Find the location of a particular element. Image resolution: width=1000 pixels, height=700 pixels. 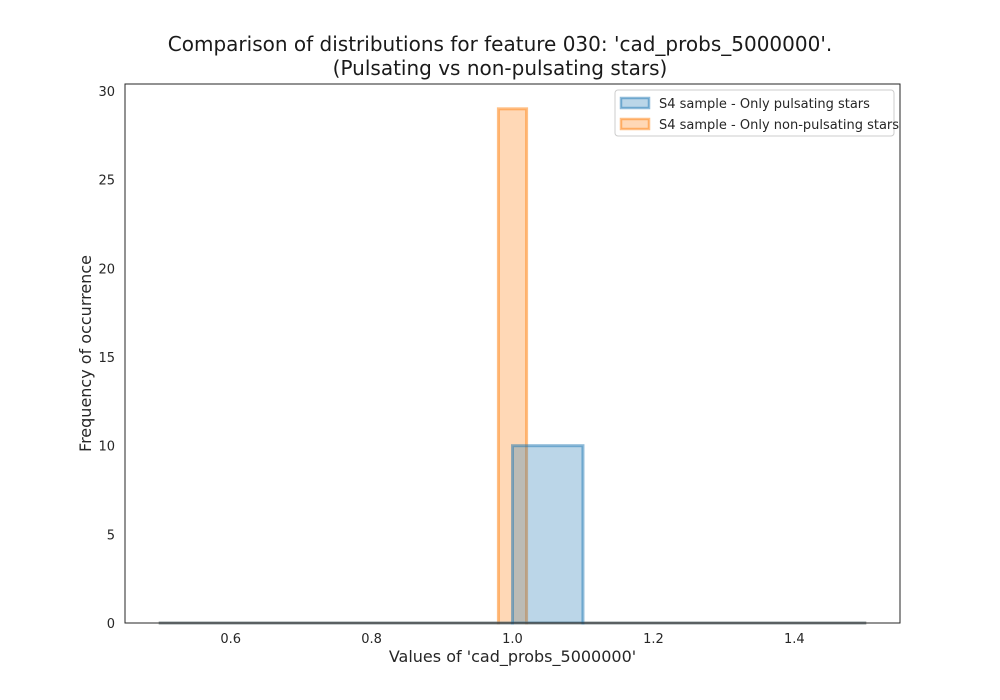

x-tick-label: 1.2 is located at coordinates (653, 639).